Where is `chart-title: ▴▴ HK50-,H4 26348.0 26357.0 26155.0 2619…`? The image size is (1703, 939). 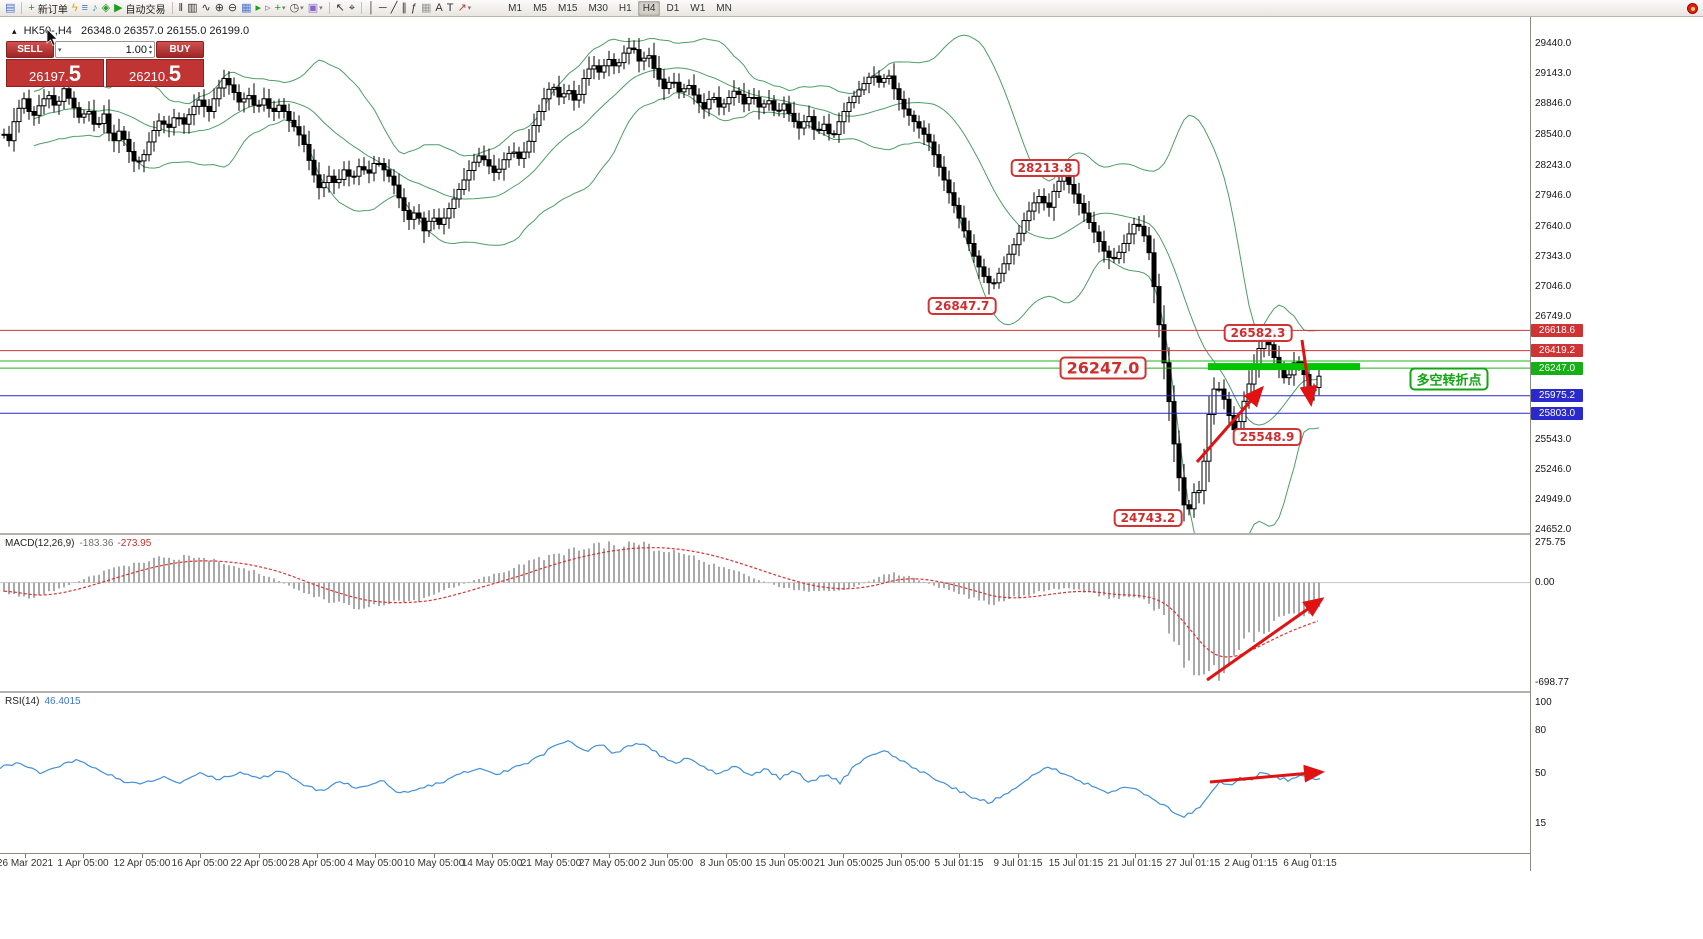 chart-title: ▴▴ HK50-,H4 26348.0 26357.0 26155.0 2619… is located at coordinates (128, 31).